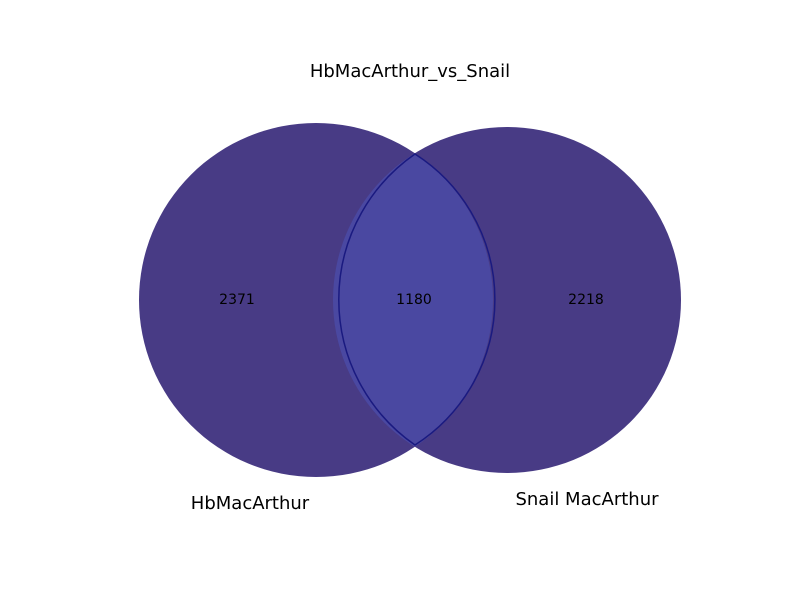 Image resolution: width=800 pixels, height=600 pixels. Describe the element at coordinates (586, 300) in the screenshot. I see `count-snail-macarthur-only: 2218` at that location.